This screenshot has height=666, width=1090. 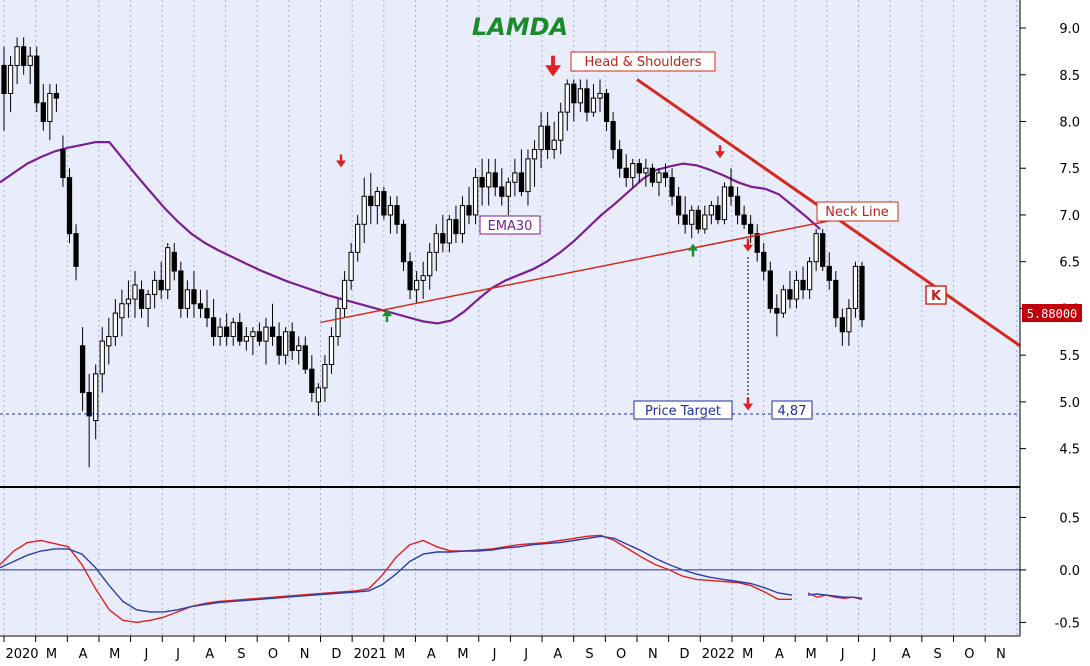 I want to click on macd-line, so click(x=396, y=579).